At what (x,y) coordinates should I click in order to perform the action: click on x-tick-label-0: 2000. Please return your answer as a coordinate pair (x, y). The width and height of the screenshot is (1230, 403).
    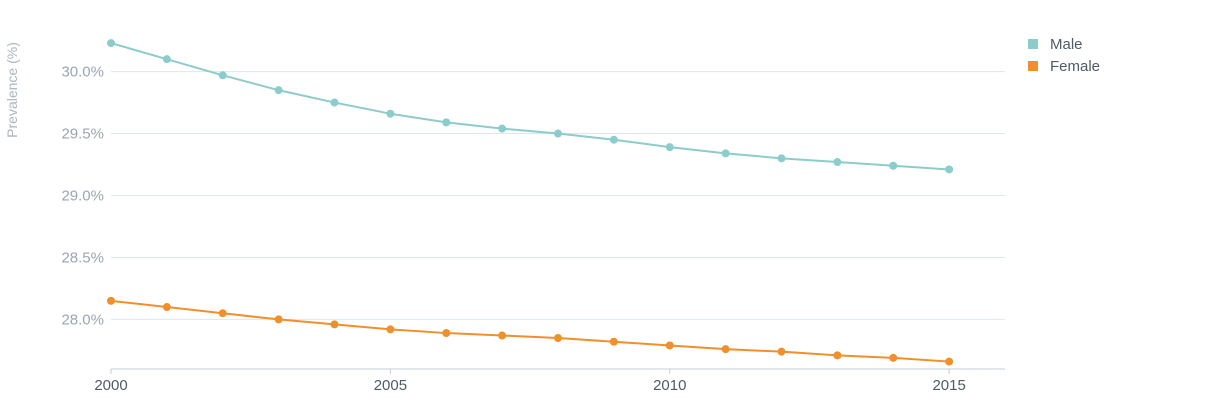
    Looking at the image, I should click on (110, 385).